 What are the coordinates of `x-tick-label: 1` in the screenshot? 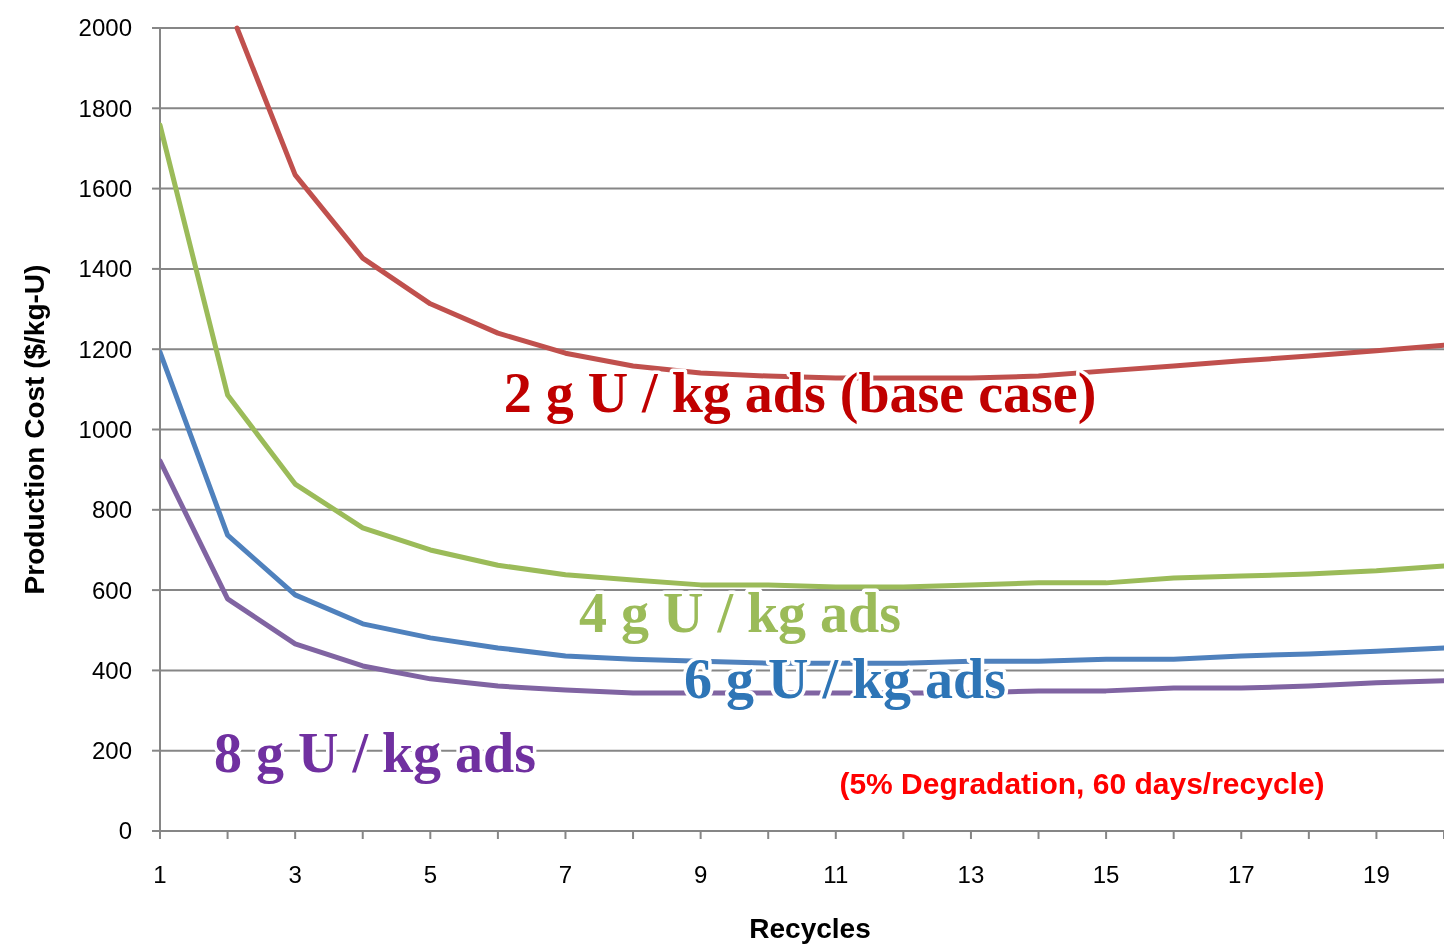 It's located at (160, 874).